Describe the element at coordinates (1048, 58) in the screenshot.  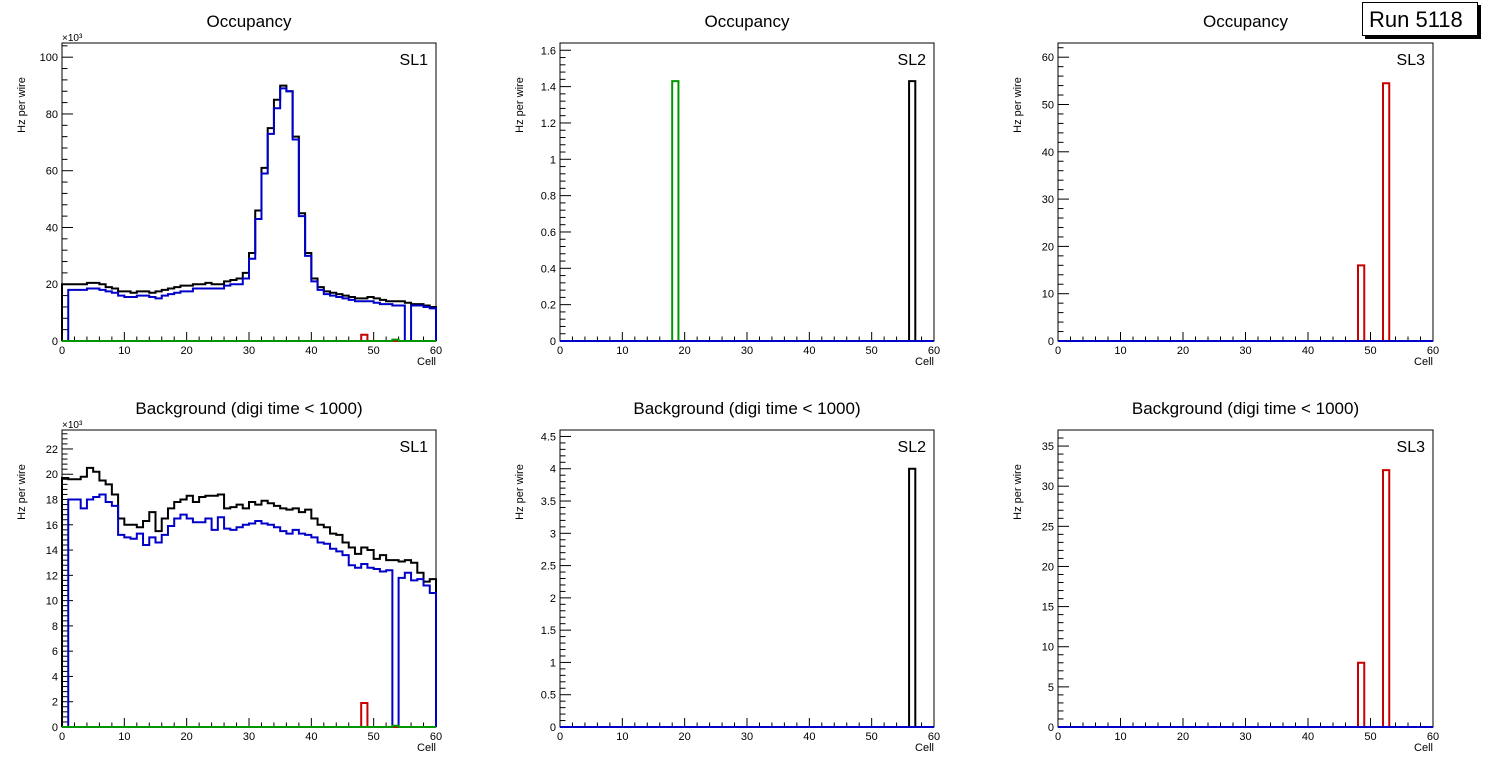
I see `y-tick-label: 60` at that location.